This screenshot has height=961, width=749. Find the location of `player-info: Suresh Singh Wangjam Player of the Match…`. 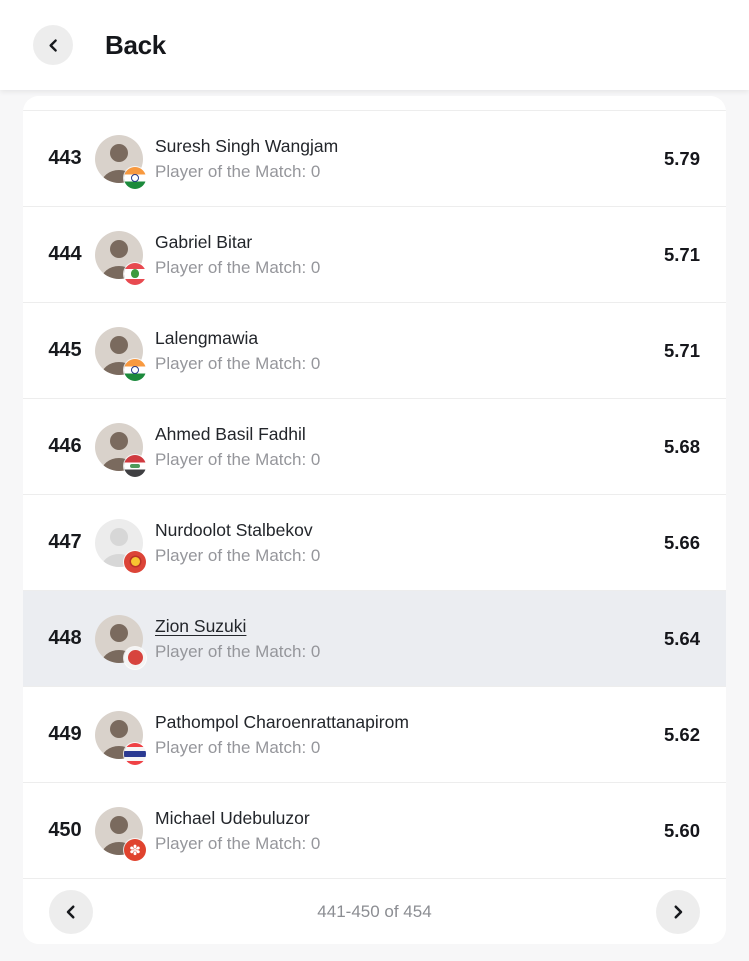

player-info: Suresh Singh Wangjam Player of the Match… is located at coordinates (403, 158).